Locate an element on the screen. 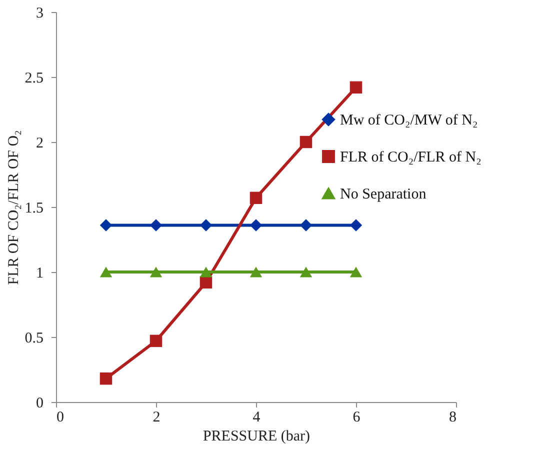  y-tick-label: 3 is located at coordinates (40, 14).